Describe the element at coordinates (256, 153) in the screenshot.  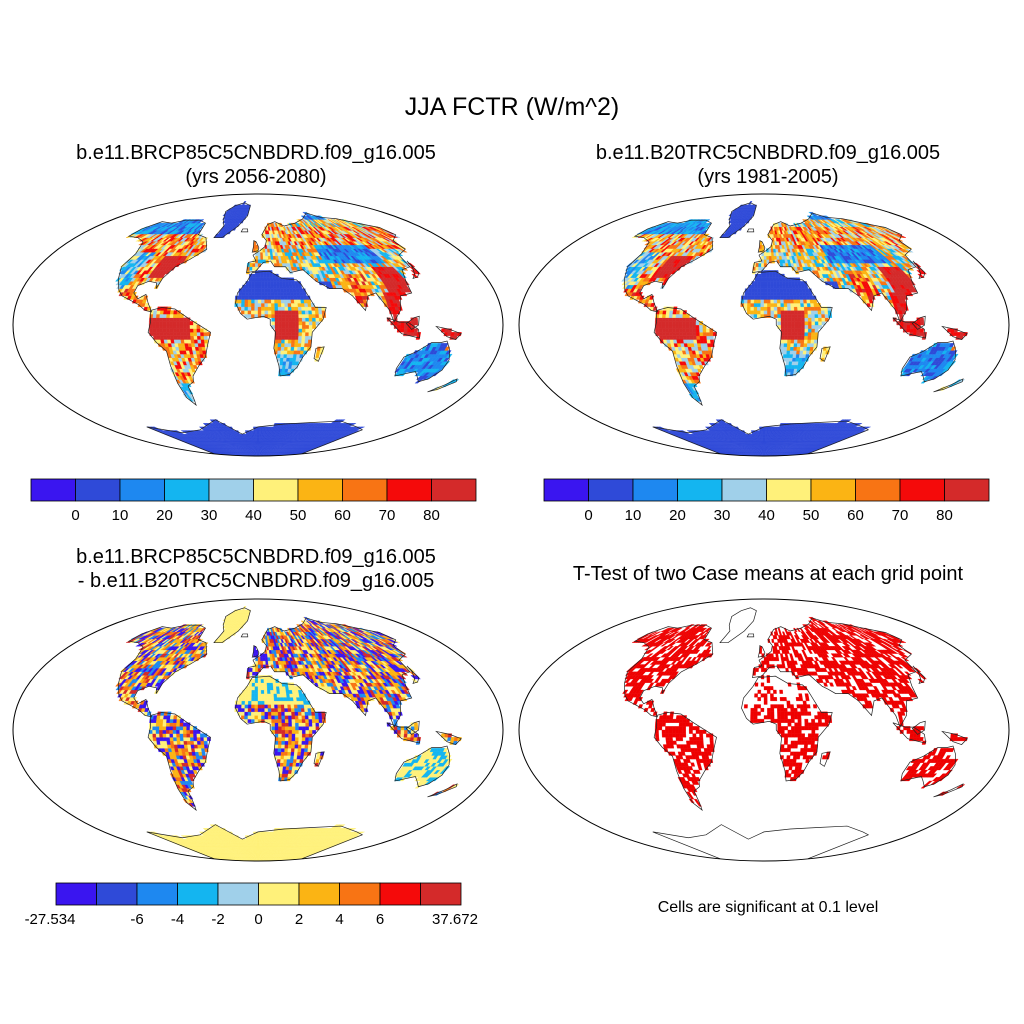
I see `panel1-title-line1: b.e11.BRCP85C5CNBDRD.f09_g16.005` at that location.